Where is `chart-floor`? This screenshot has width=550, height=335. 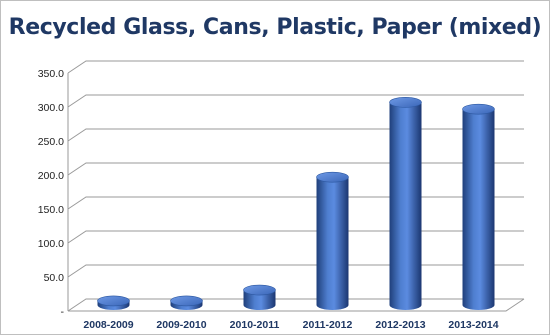 chart-floor is located at coordinates (296, 305).